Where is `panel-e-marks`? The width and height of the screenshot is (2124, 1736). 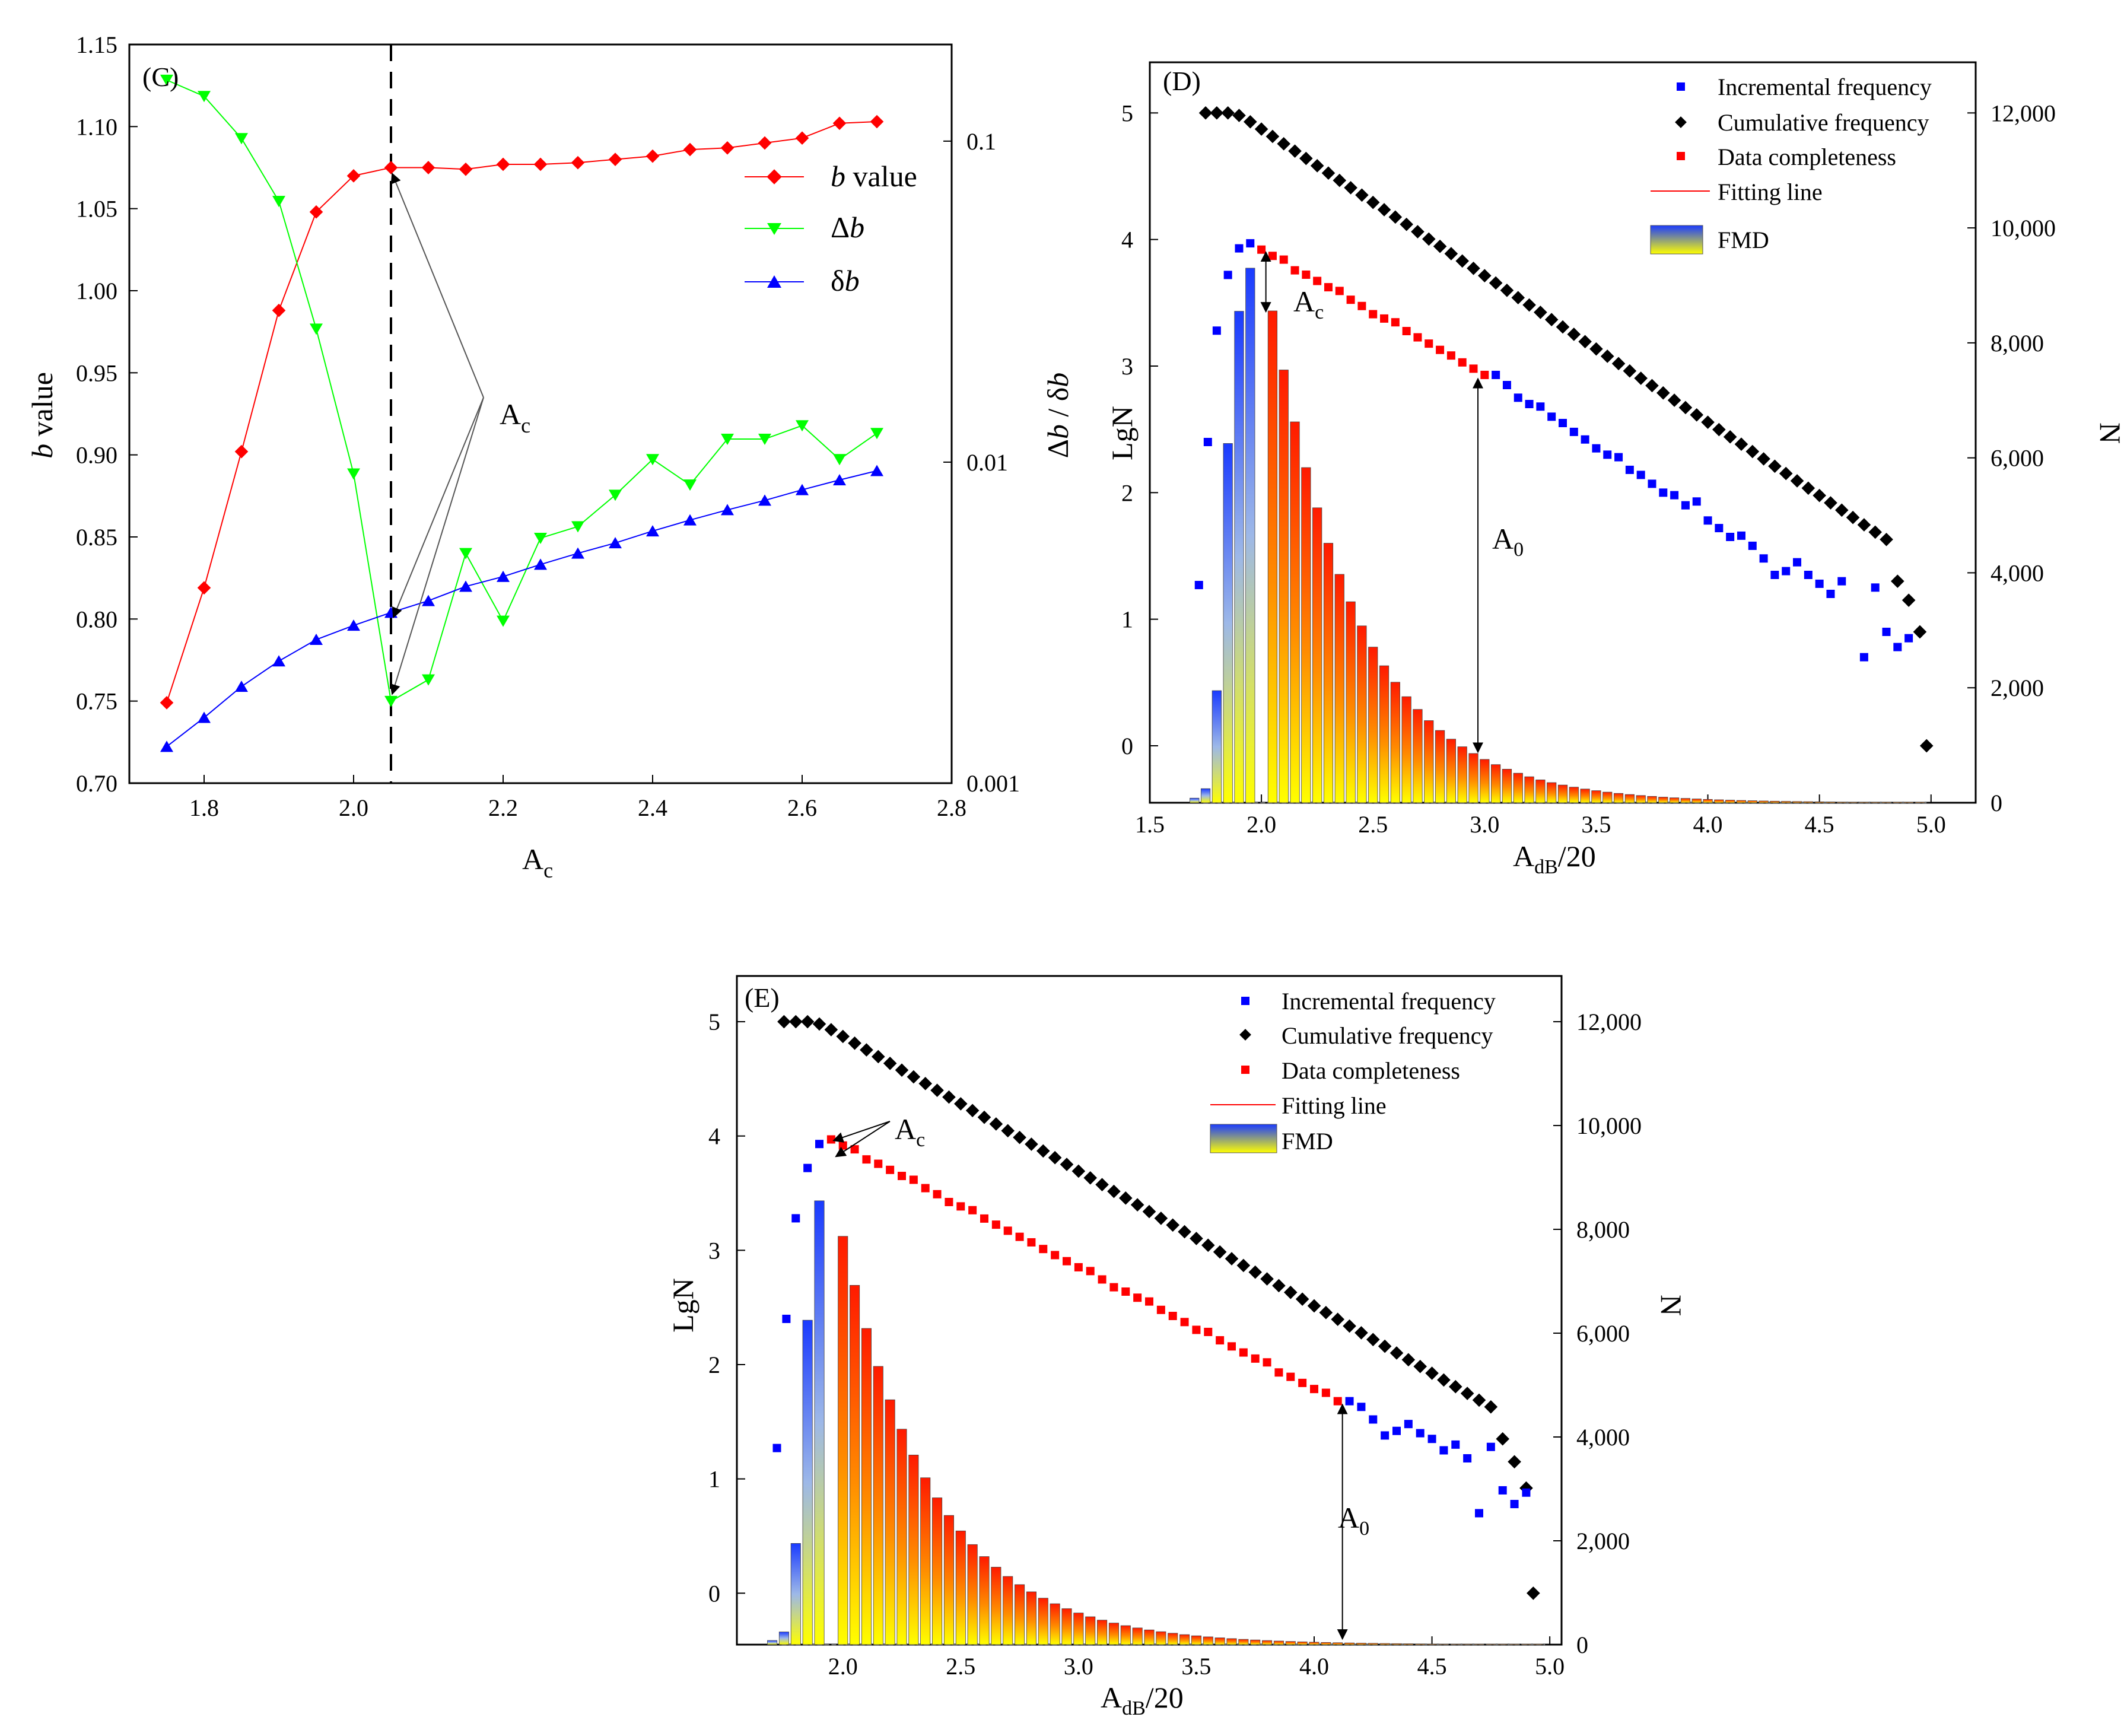
panel-e-marks is located at coordinates (1156, 1330).